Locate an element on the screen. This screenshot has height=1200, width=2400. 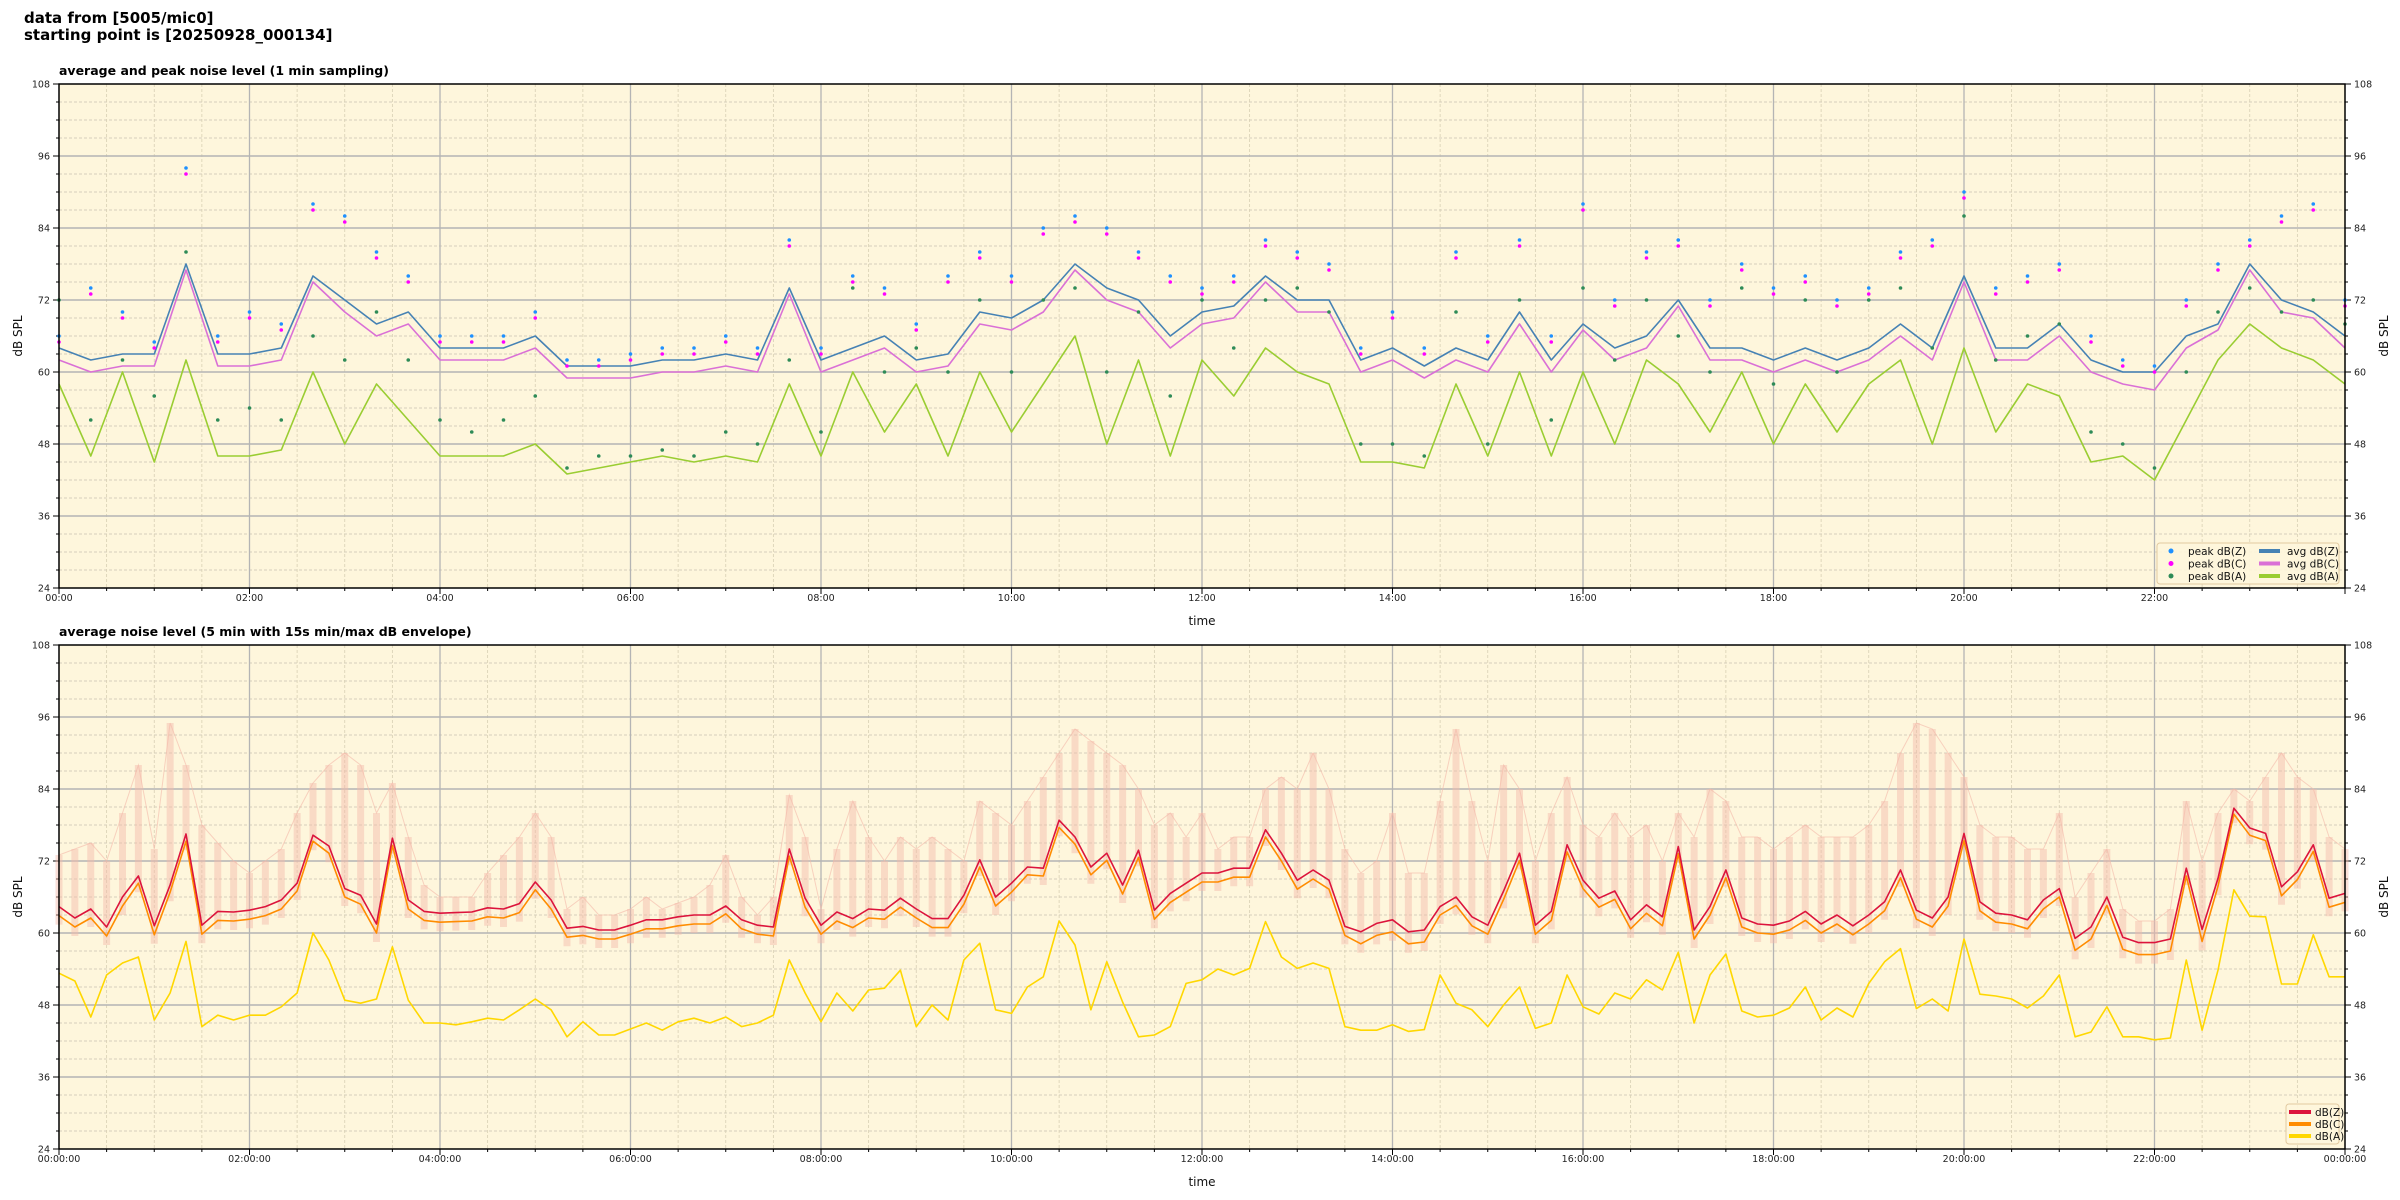
x-tick-label: 22:00:00 is located at coordinates (2154, 1159).